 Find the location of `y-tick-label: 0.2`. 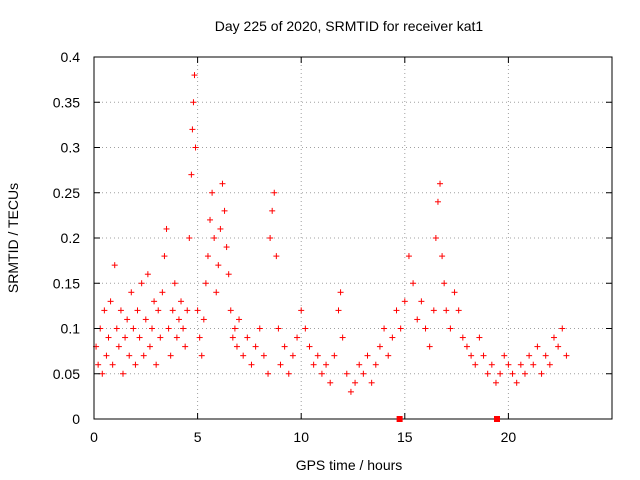

y-tick-label: 0.2 is located at coordinates (71, 238).